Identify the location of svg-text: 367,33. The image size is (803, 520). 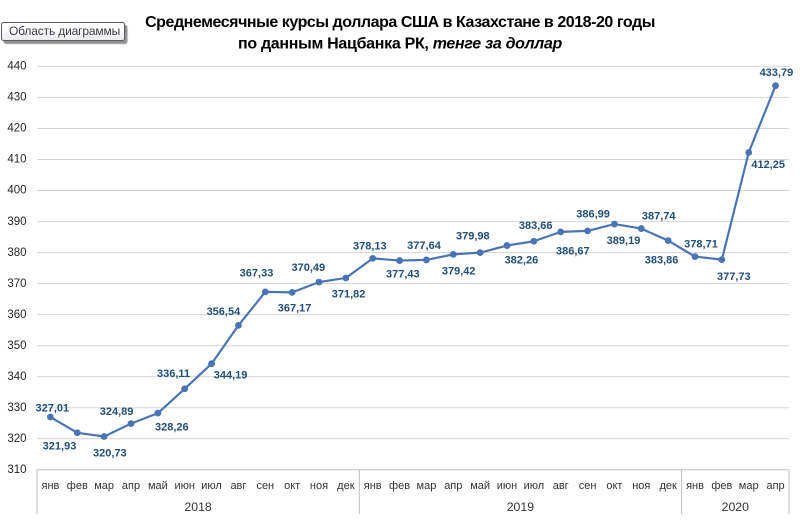
(257, 274).